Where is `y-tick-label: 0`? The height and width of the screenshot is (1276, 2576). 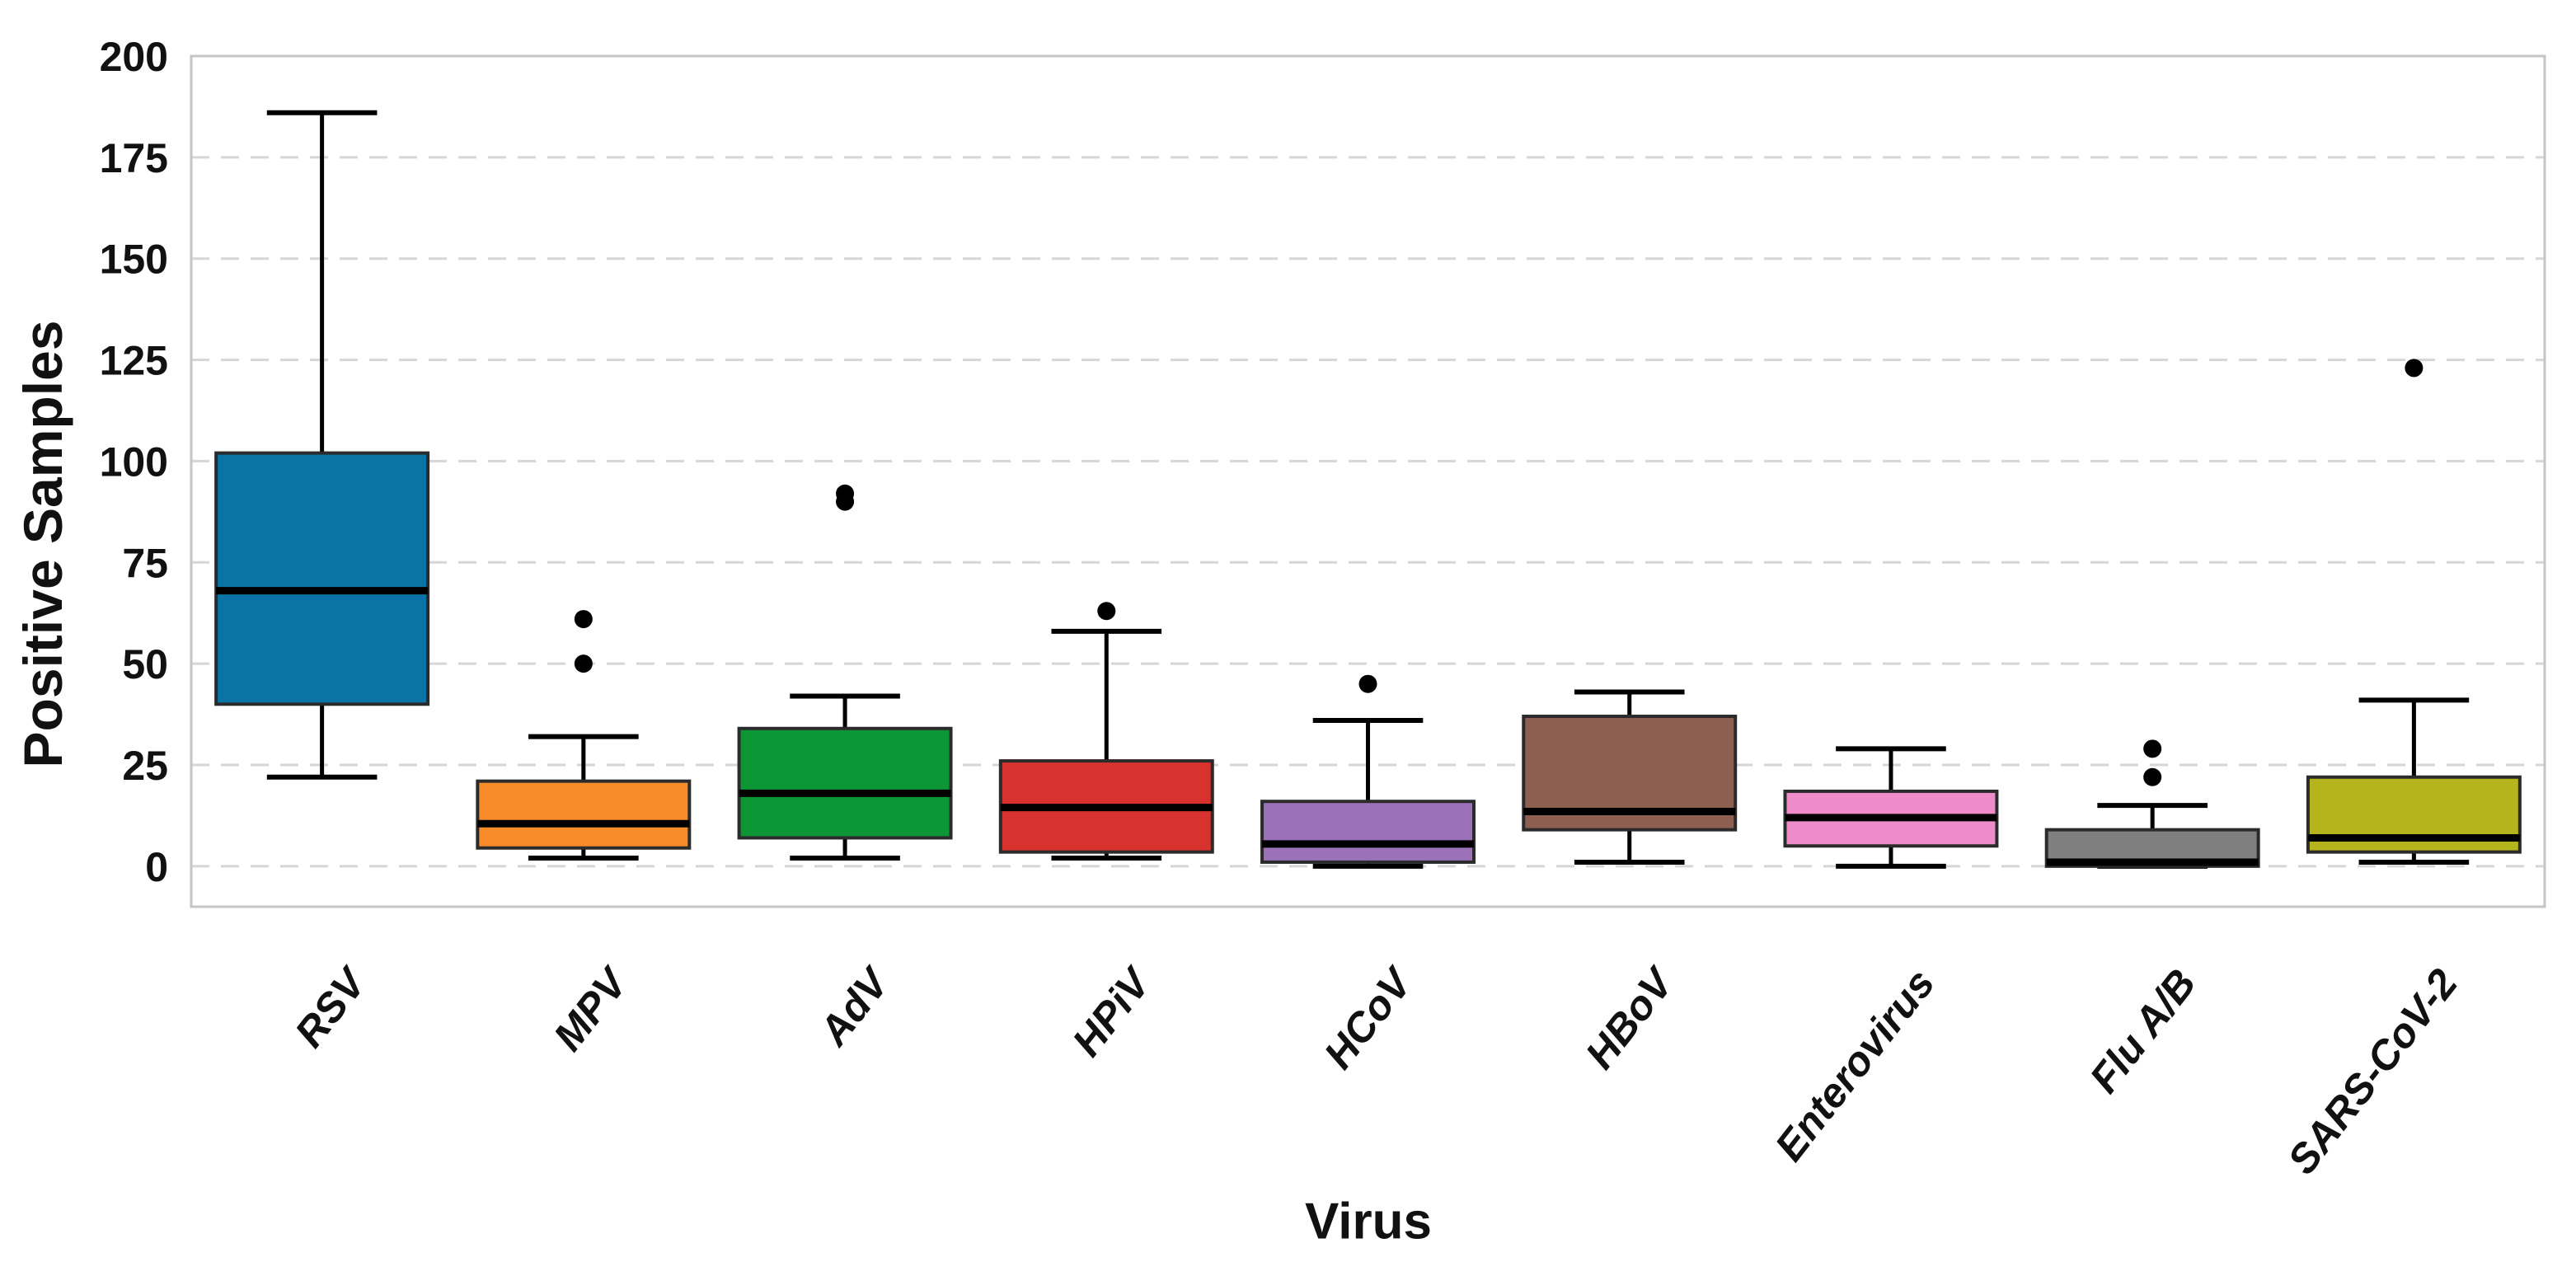 y-tick-label: 0 is located at coordinates (157, 867).